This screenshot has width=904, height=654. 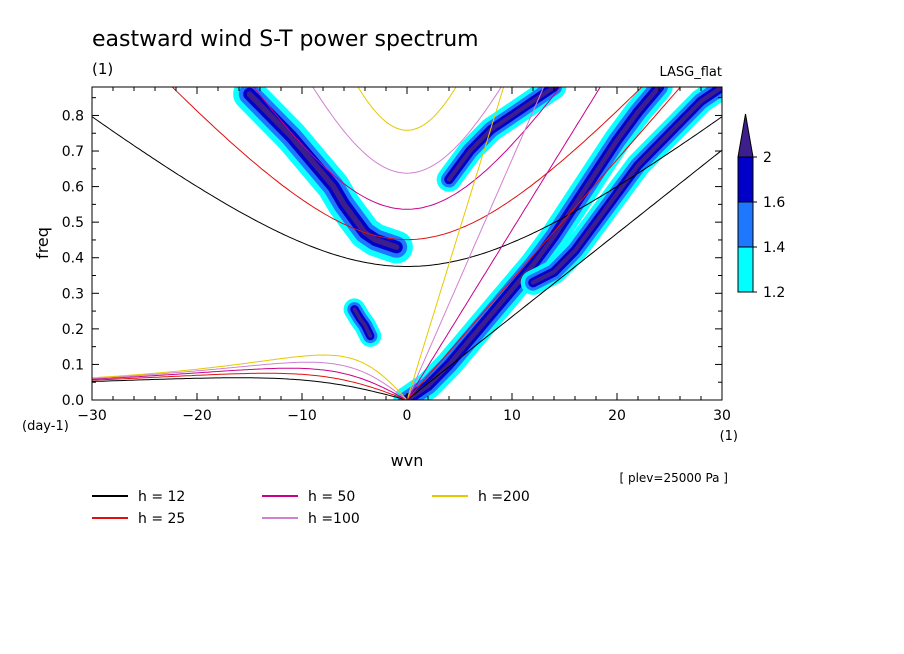 I want to click on band-kelvin-upper, so click(x=501, y=139).